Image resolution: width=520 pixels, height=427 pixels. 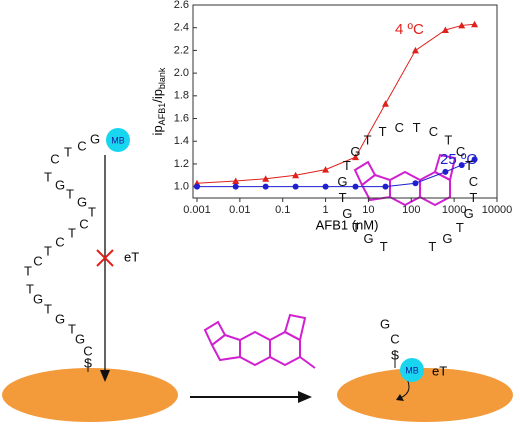 What do you see at coordinates (411, 210) in the screenshot?
I see `x-tick-label: 100` at bounding box center [411, 210].